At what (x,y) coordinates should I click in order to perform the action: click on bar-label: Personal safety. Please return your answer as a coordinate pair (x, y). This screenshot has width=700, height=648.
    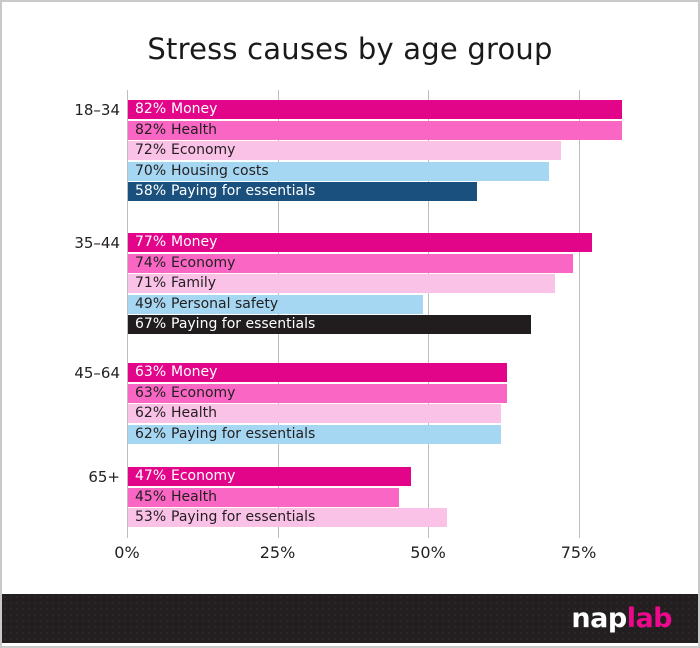
    Looking at the image, I should click on (225, 304).